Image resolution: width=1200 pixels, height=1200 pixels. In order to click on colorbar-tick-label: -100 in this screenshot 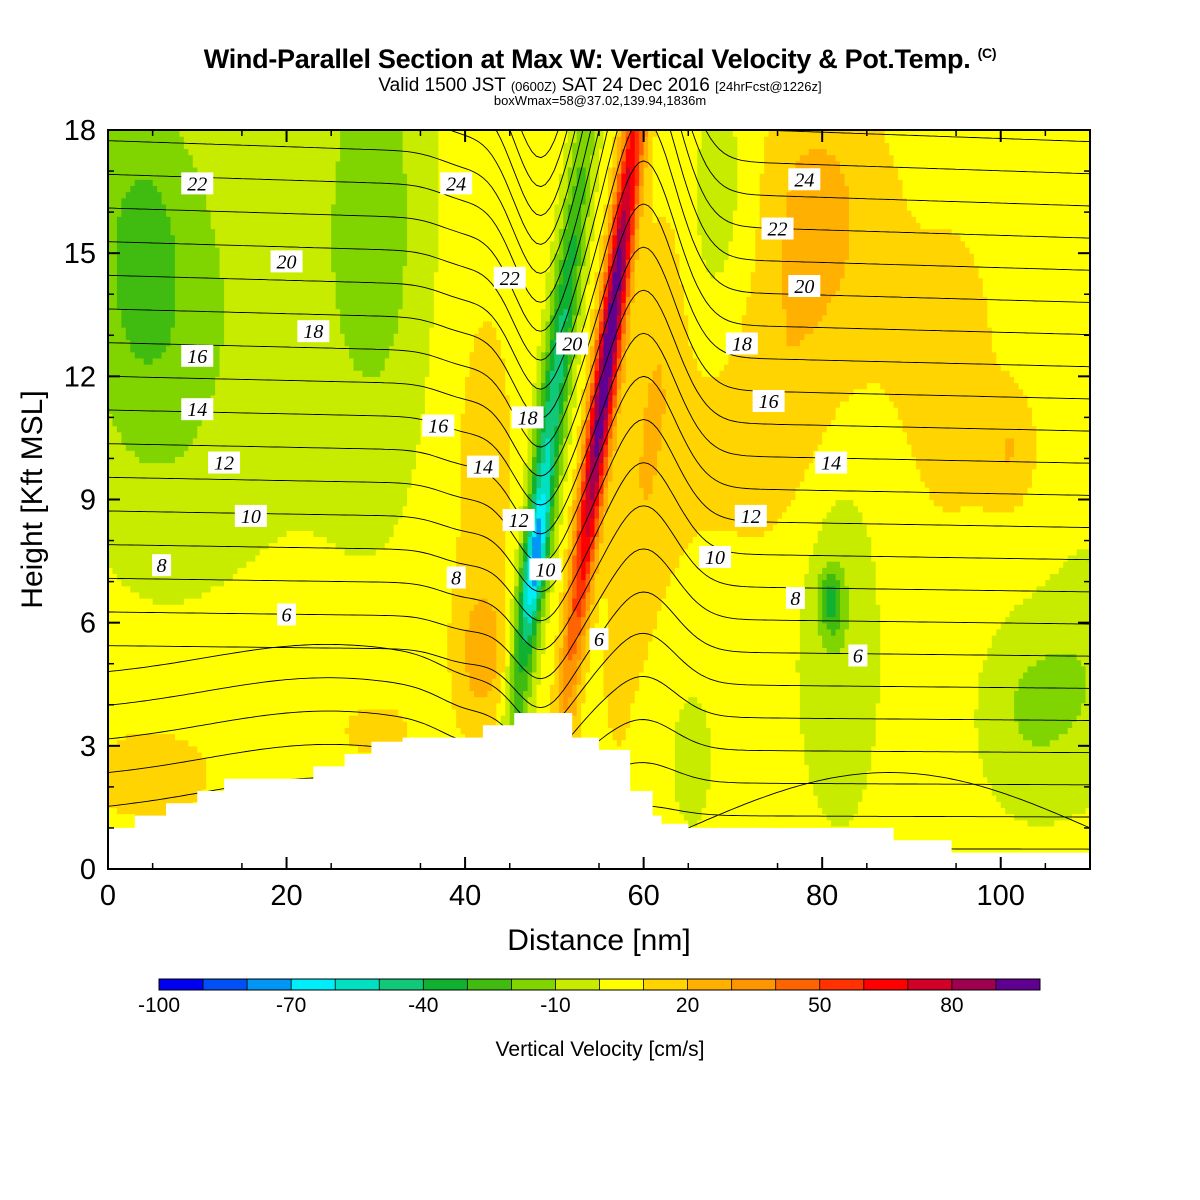, I will do `click(159, 1005)`.